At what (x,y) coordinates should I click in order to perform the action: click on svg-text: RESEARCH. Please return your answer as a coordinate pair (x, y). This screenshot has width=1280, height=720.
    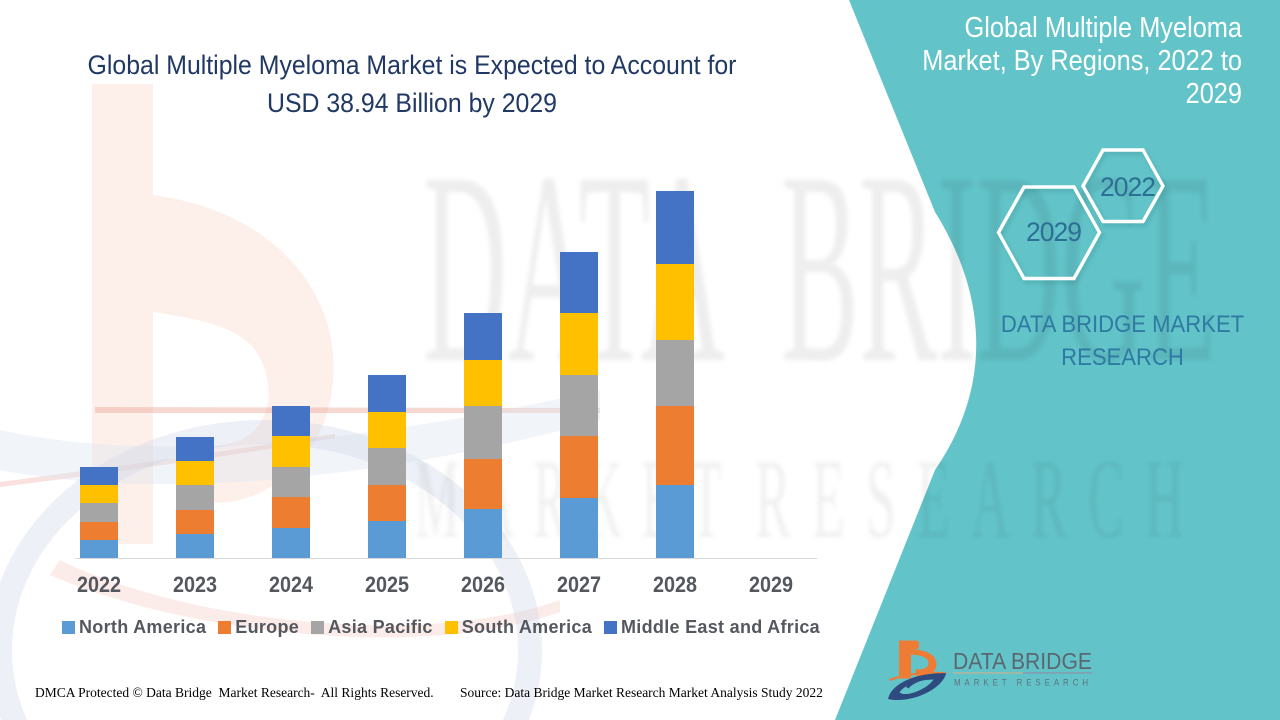
    Looking at the image, I should click on (980, 499).